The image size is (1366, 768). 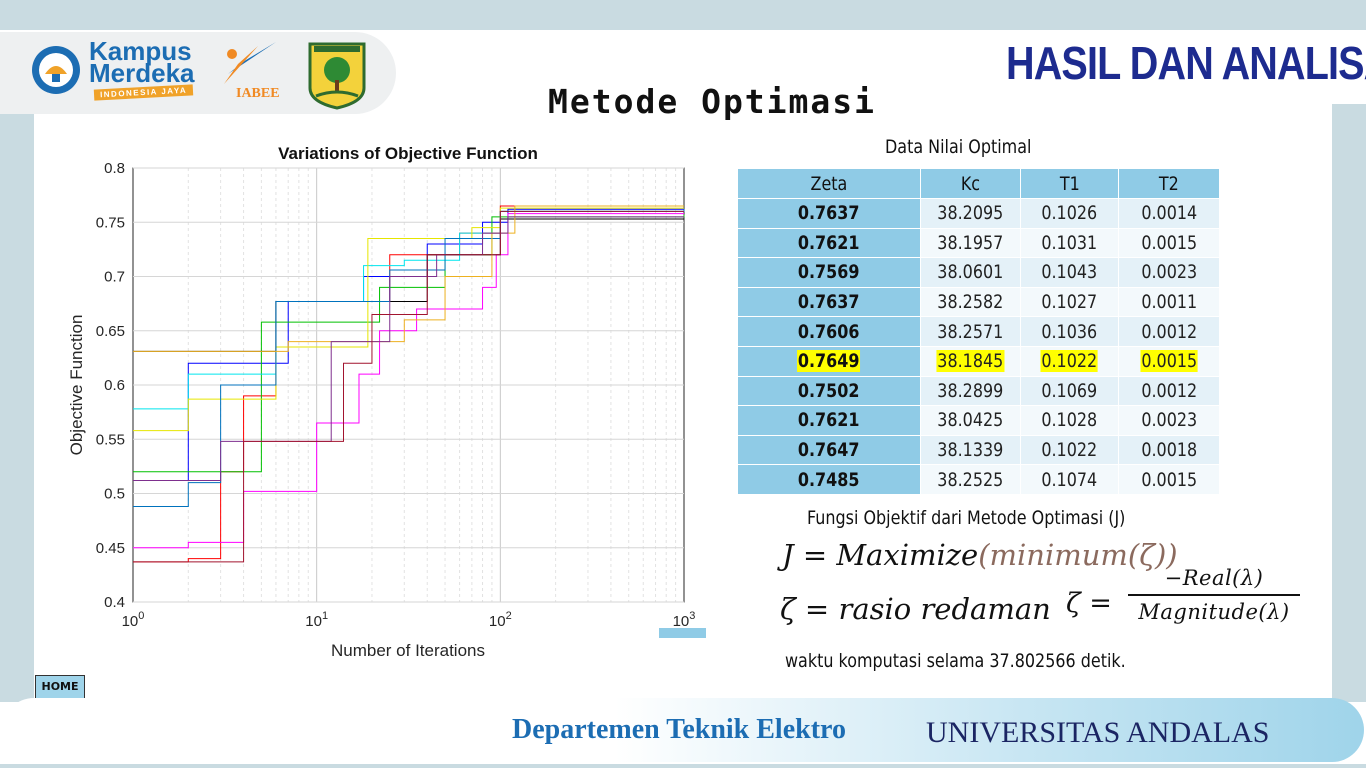 I want to click on kc-cell: 38.2095, so click(x=970, y=213).